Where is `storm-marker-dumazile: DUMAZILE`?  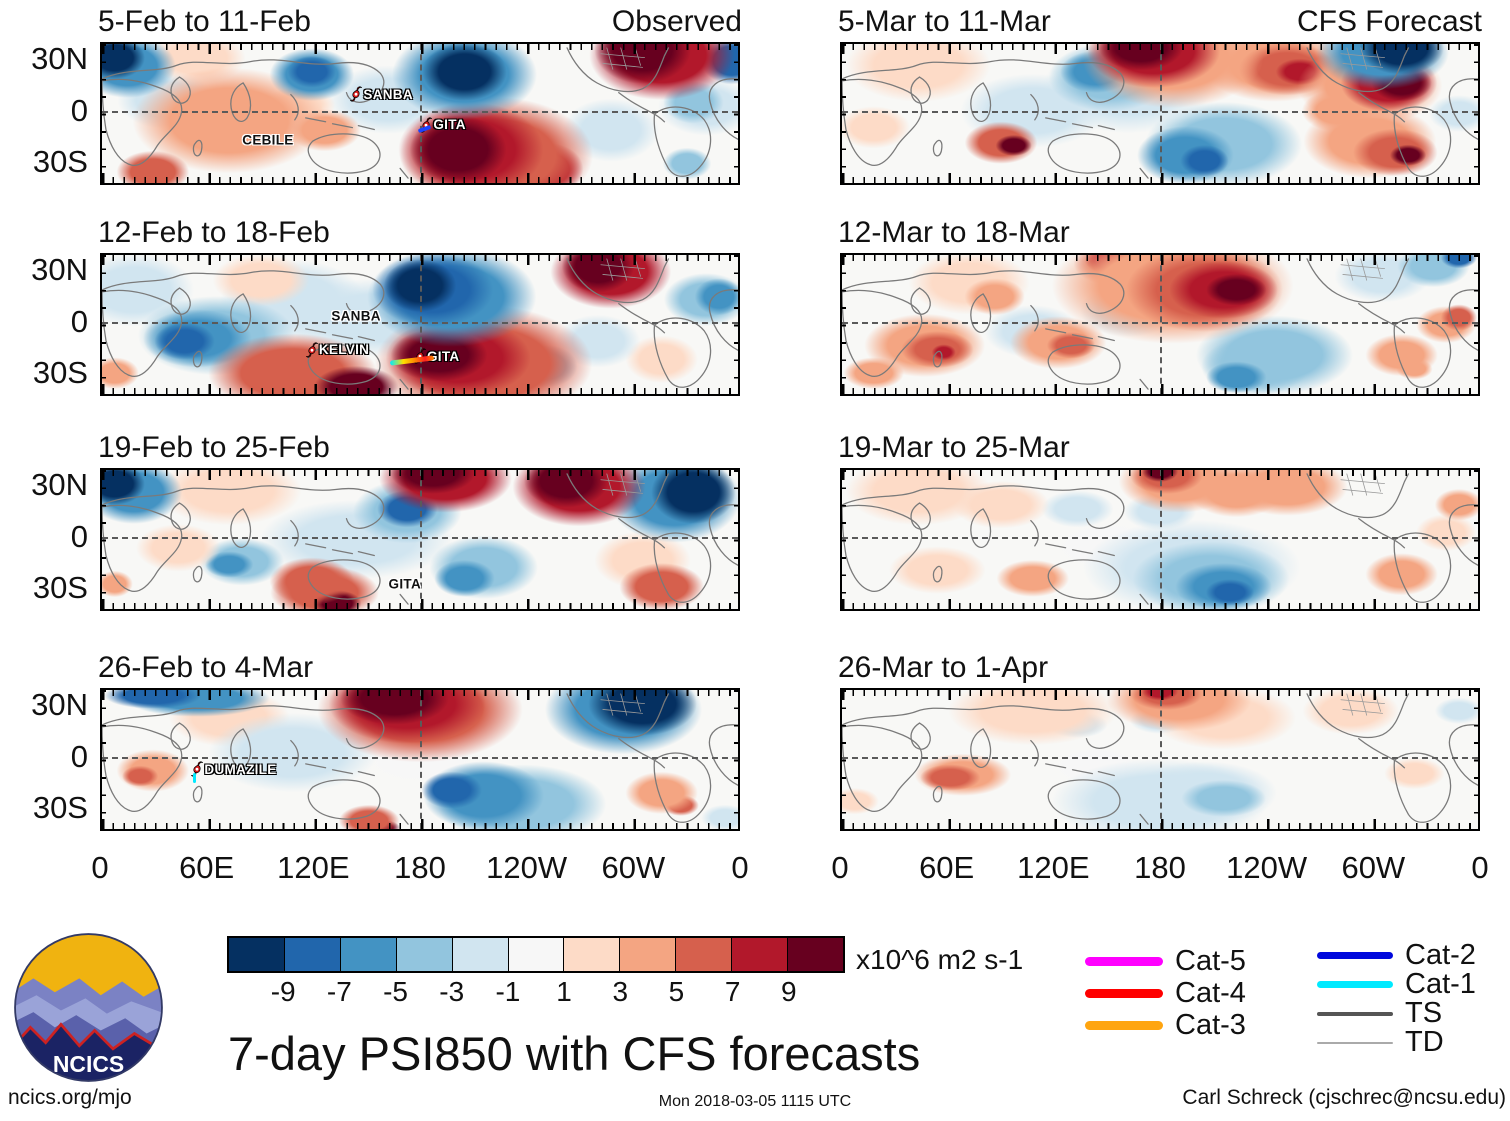
storm-marker-dumazile: DUMAZILE is located at coordinates (233, 772).